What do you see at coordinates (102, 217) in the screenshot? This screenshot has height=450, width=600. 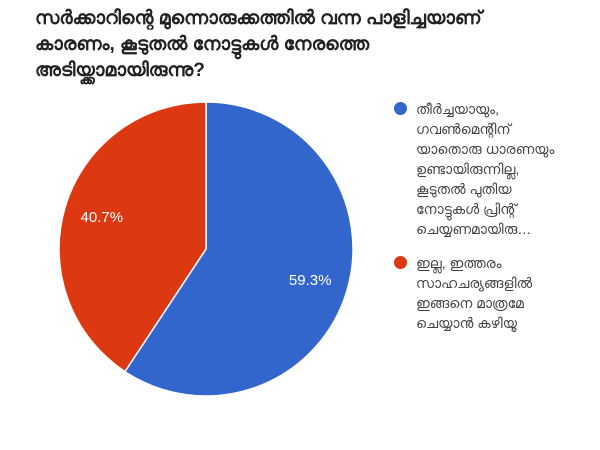 I see `pie-slice-value-label-1: 40.7%` at bounding box center [102, 217].